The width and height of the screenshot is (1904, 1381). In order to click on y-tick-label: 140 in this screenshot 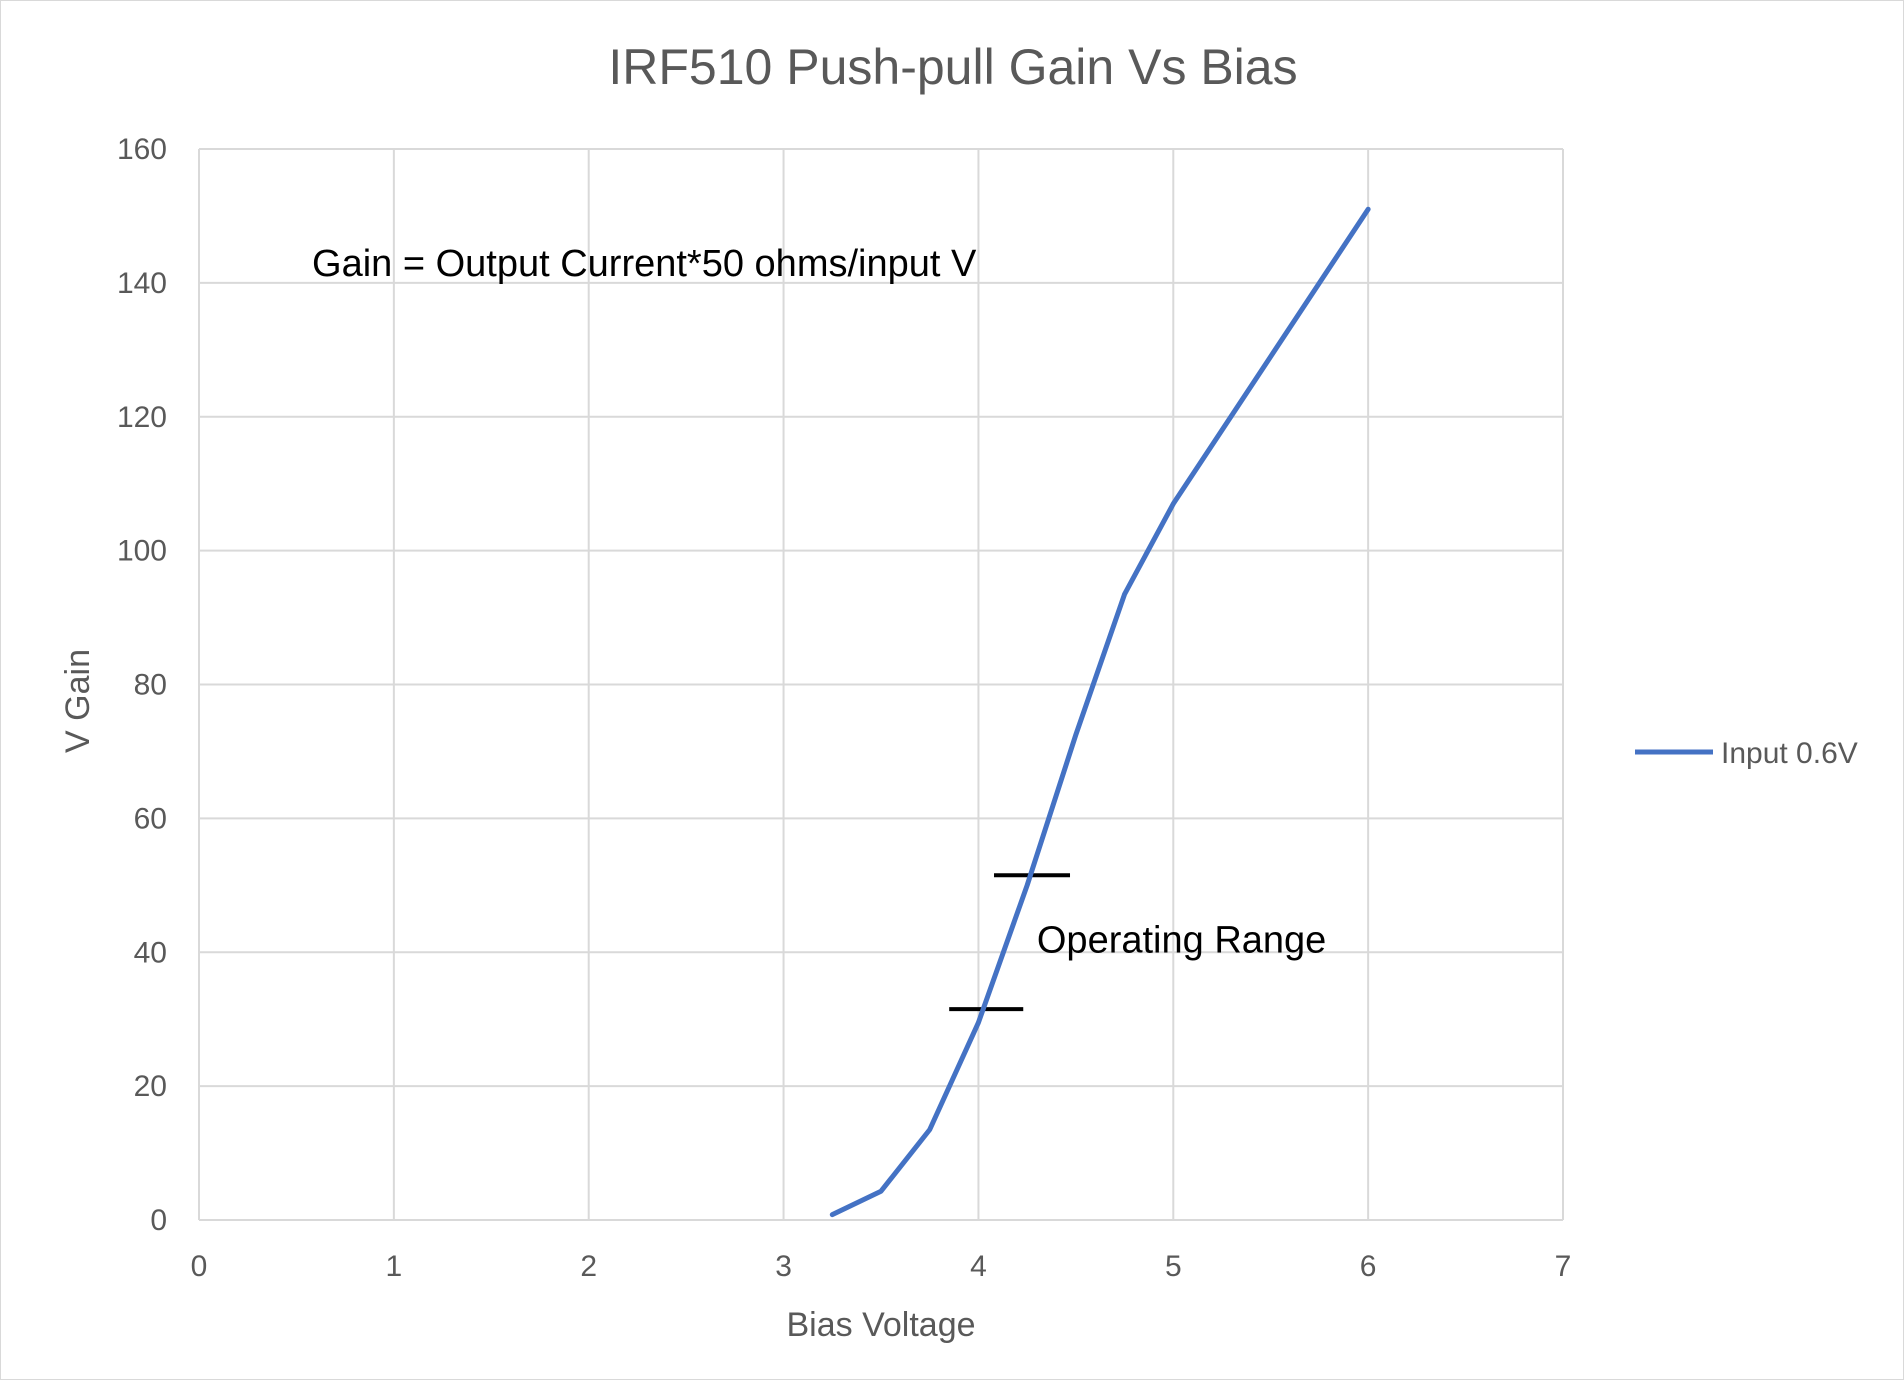, I will do `click(142, 283)`.